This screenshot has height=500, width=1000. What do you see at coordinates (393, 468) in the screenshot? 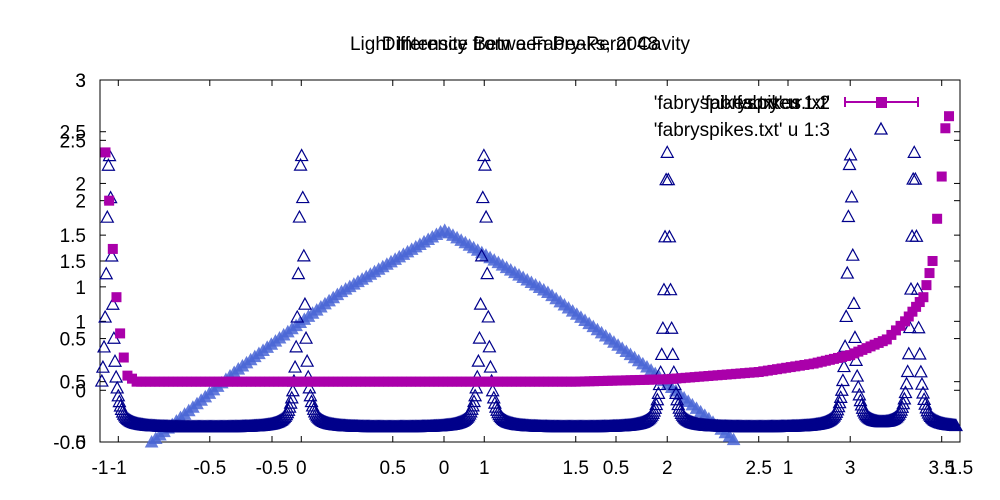
I see `x-tick-label: 0.5` at bounding box center [393, 468].